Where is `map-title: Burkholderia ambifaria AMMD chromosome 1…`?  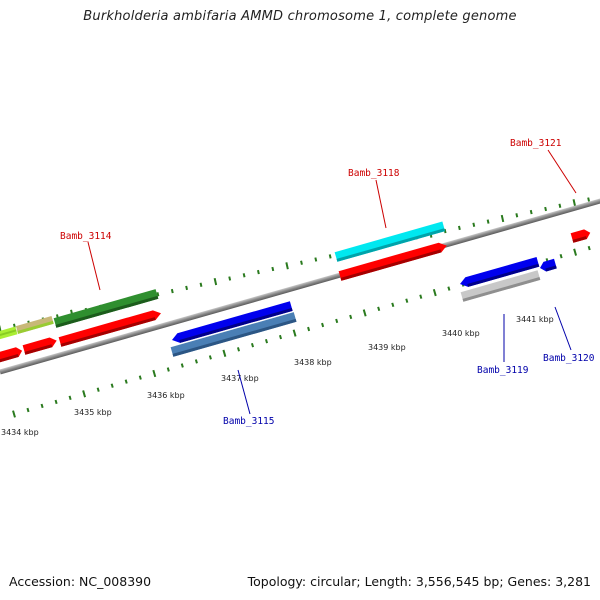
map-title: Burkholderia ambifaria AMMD chromosome 1… is located at coordinates (300, 16).